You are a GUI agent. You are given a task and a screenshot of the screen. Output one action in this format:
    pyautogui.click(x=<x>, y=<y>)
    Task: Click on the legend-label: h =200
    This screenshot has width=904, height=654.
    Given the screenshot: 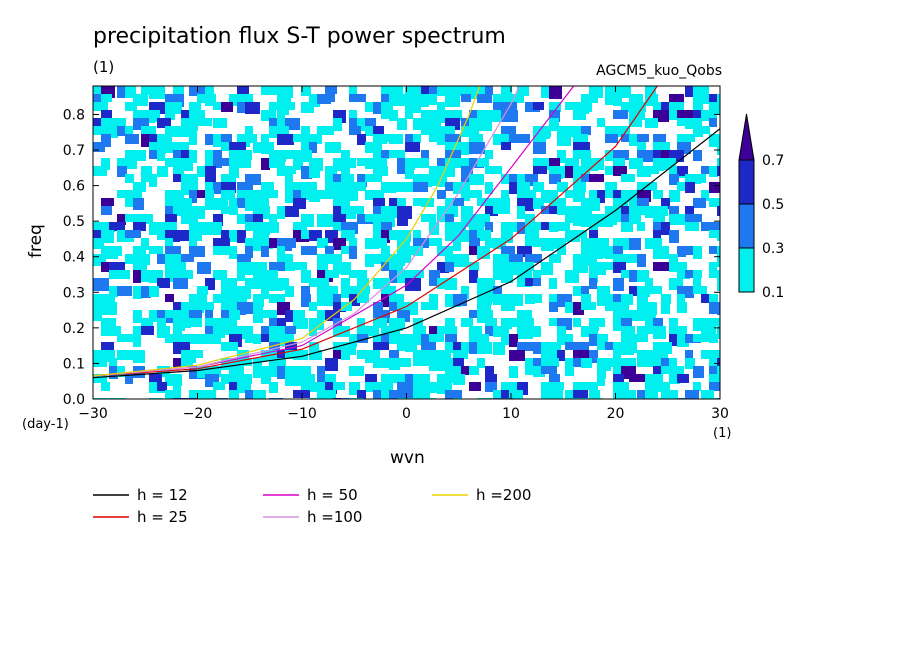 What is the action you would take?
    pyautogui.click(x=503, y=495)
    